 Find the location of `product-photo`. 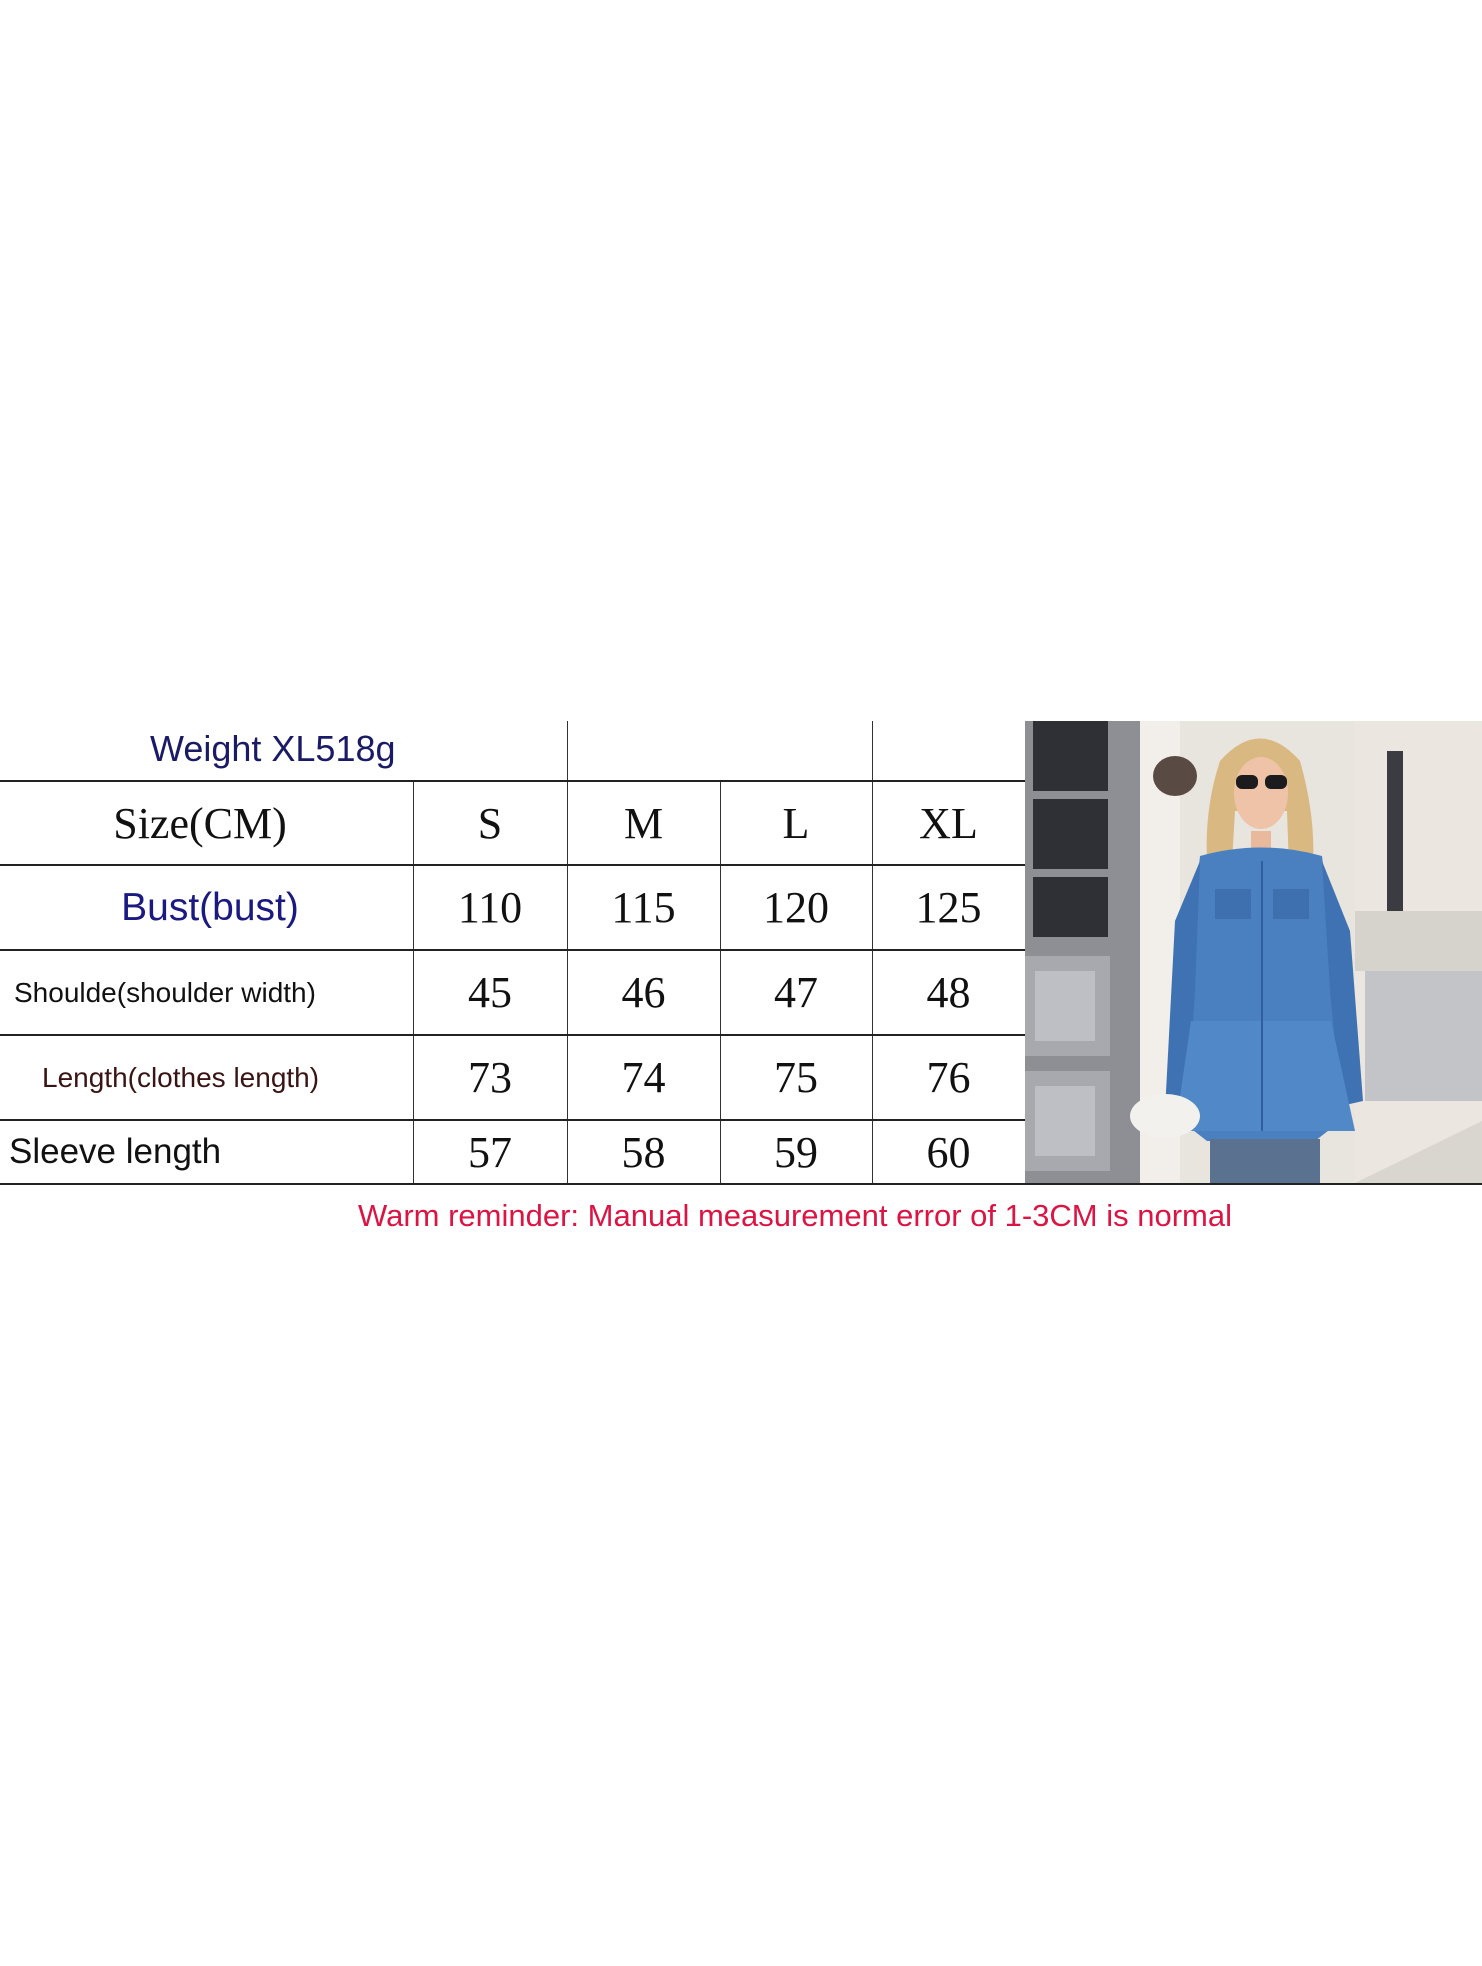

product-photo is located at coordinates (1253, 952).